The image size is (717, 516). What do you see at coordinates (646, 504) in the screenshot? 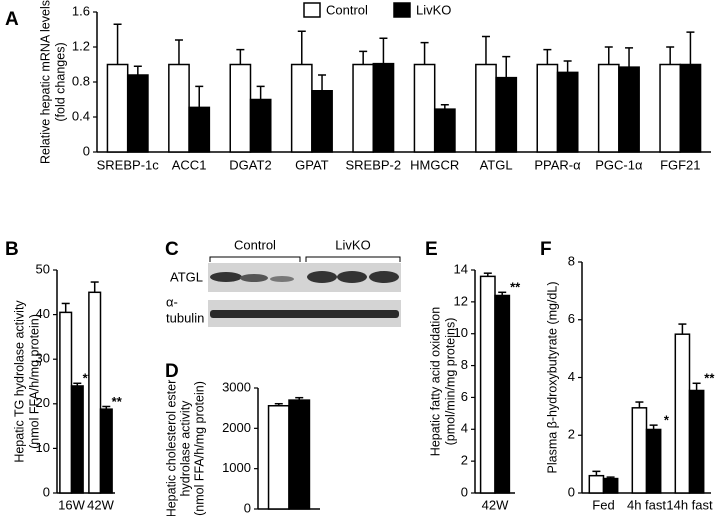
I see `x-tick-label: 4h fast` at bounding box center [646, 504].